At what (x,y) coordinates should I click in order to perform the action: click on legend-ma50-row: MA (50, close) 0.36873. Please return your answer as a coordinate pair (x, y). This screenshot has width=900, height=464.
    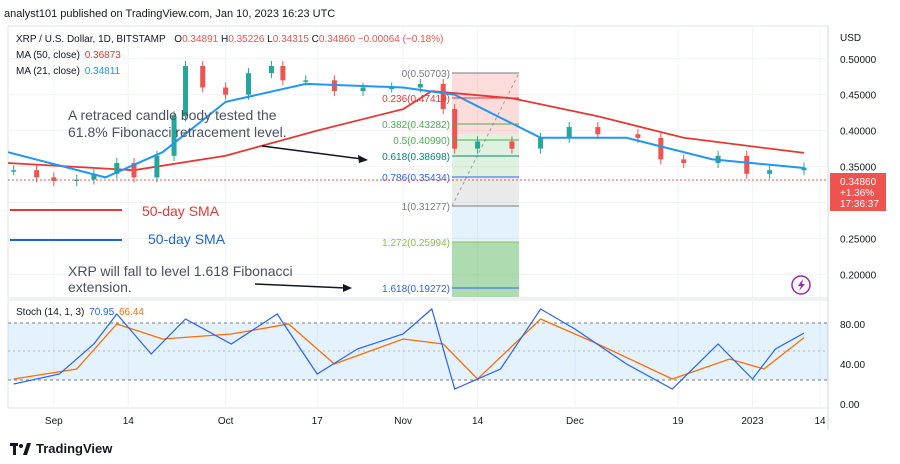
    Looking at the image, I should click on (68, 55).